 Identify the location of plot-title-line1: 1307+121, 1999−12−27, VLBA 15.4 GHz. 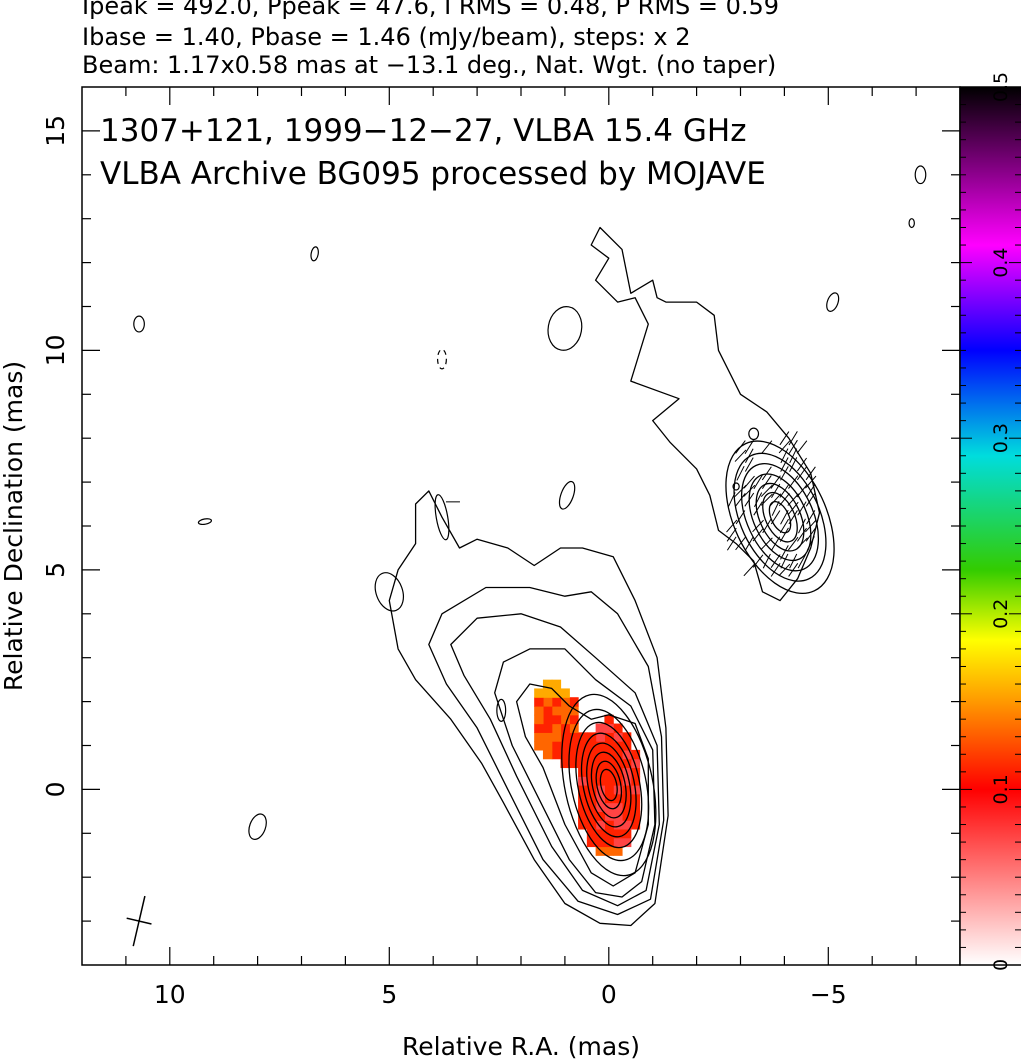
(423, 131).